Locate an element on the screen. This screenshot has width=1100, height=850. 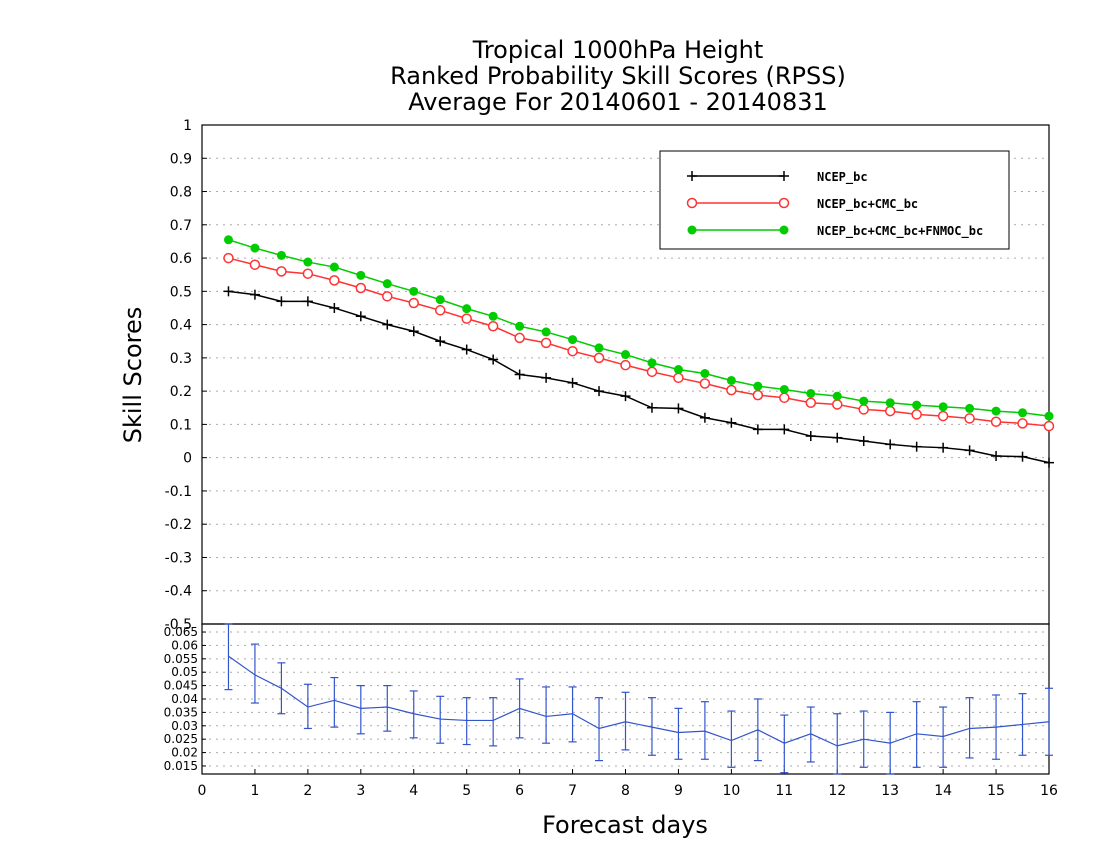
x-tick-label: 13 is located at coordinates (890, 791).